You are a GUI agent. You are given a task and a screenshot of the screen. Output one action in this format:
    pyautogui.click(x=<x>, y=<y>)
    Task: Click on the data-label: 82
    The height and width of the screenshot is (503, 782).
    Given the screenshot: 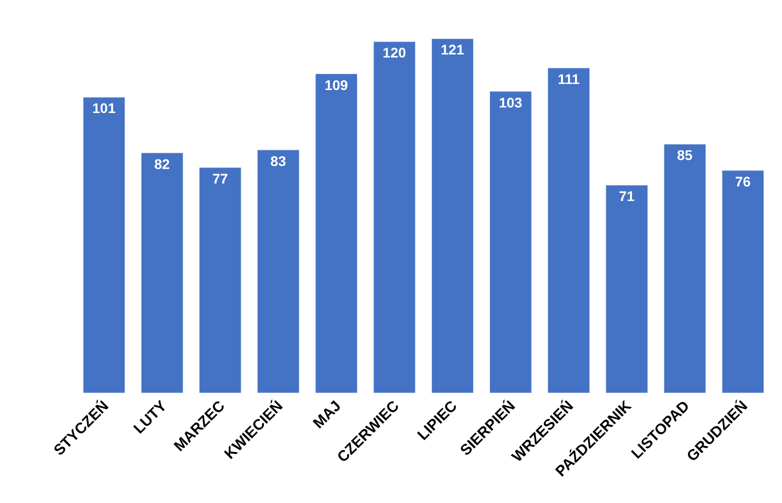 What is the action you would take?
    pyautogui.click(x=162, y=164)
    